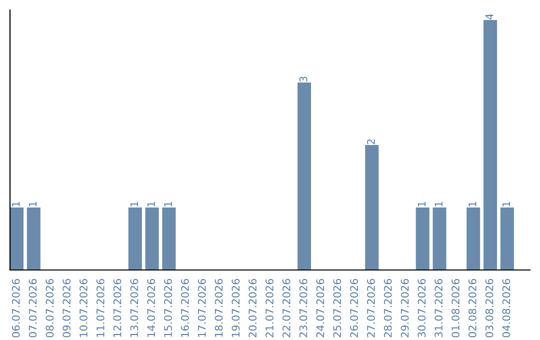 Image resolution: width=540 pixels, height=340 pixels. What do you see at coordinates (117, 307) in the screenshot?
I see `x-tick-label: 12.07.2026` at bounding box center [117, 307].